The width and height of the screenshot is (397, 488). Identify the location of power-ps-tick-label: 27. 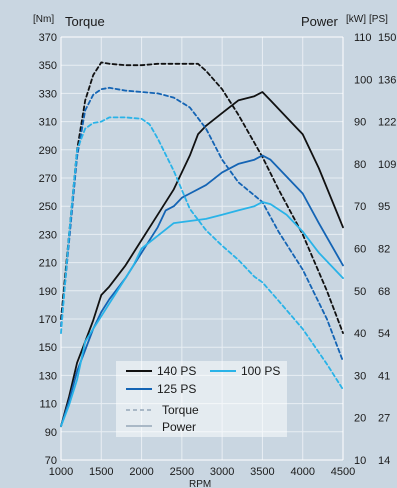
(384, 419).